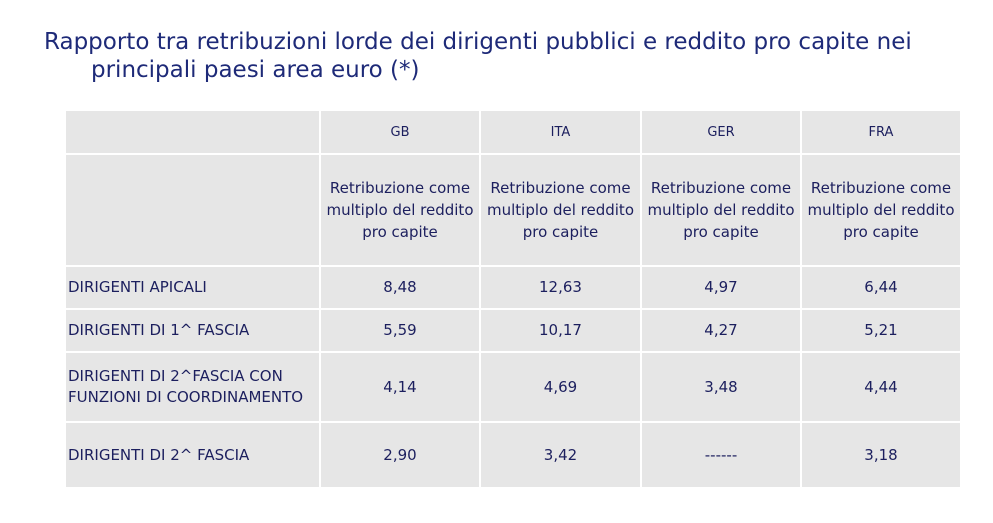  Describe the element at coordinates (400, 132) in the screenshot. I see `column-header-gb: GB` at that location.